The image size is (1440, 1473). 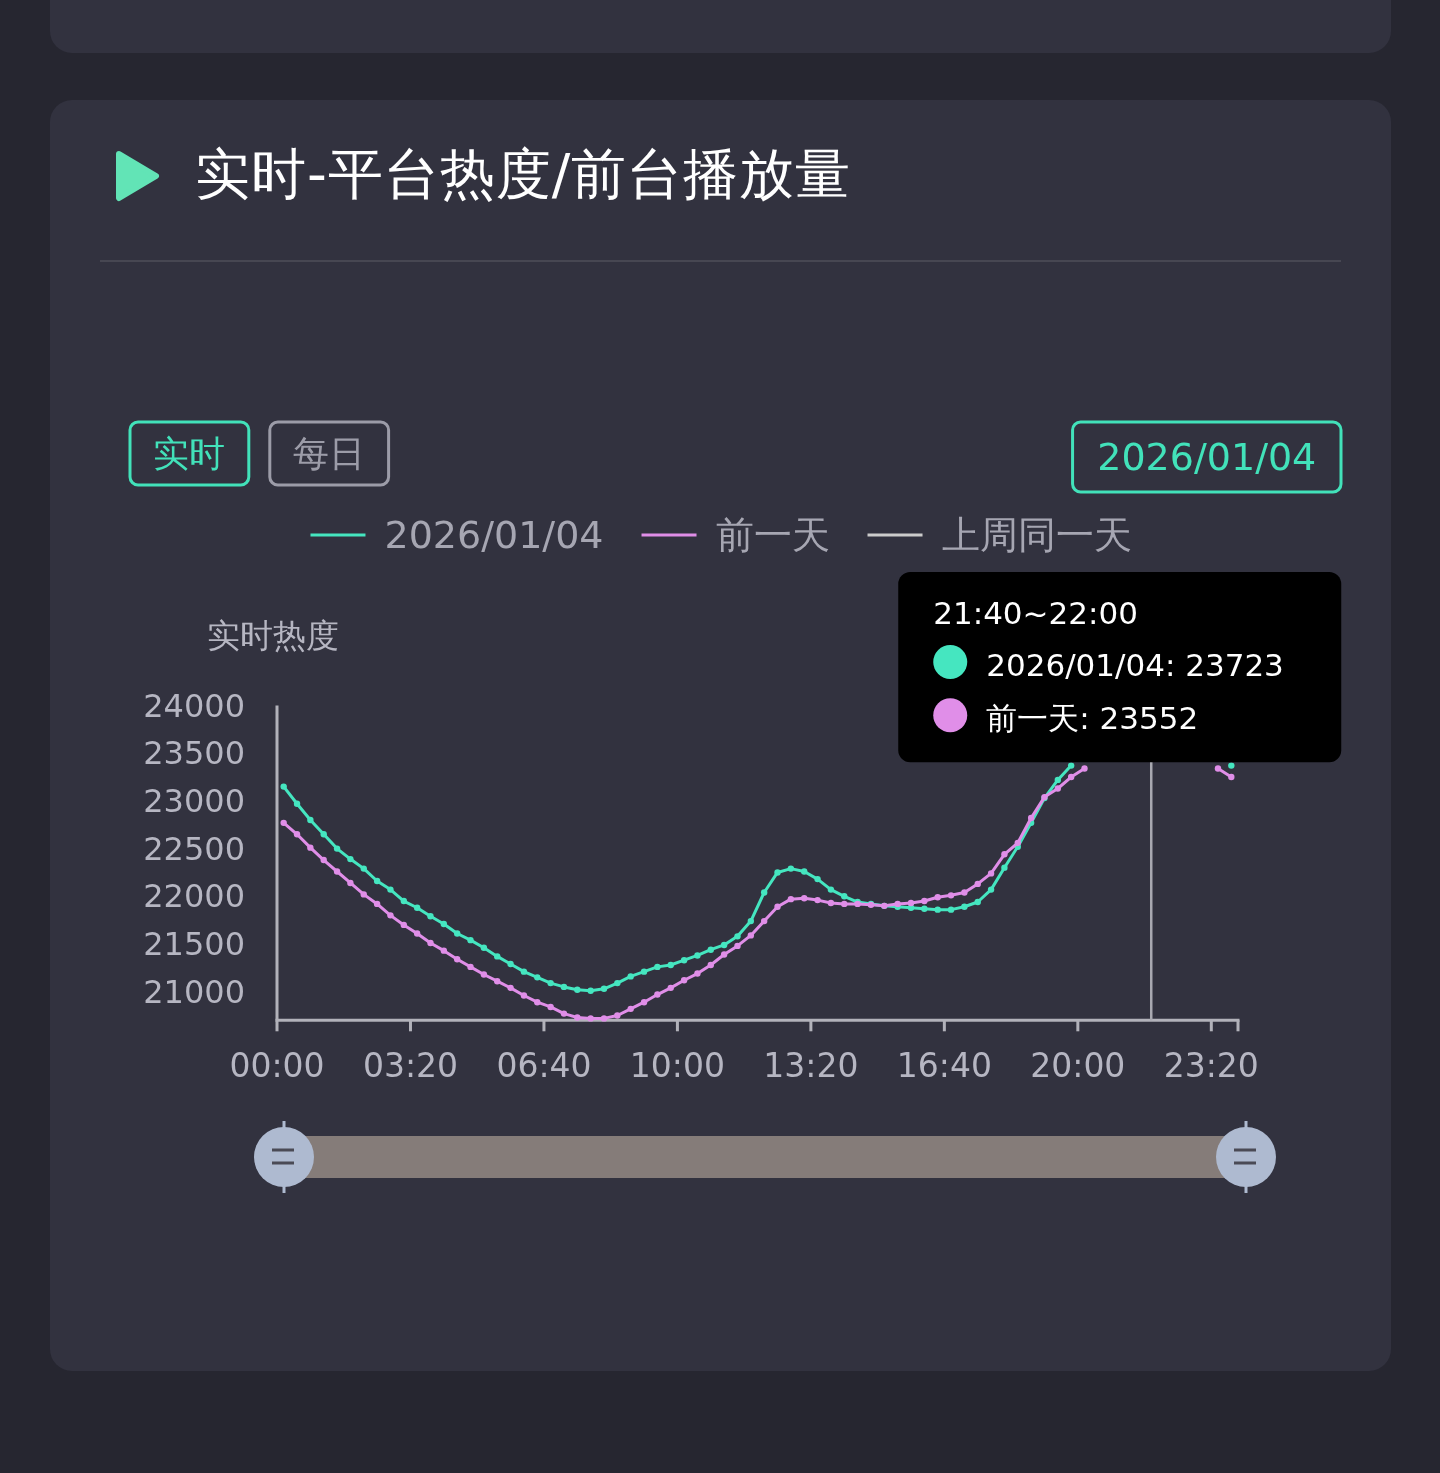 What do you see at coordinates (1135, 664) in the screenshot?
I see `annotation: 2026/01/04: 23723` at bounding box center [1135, 664].